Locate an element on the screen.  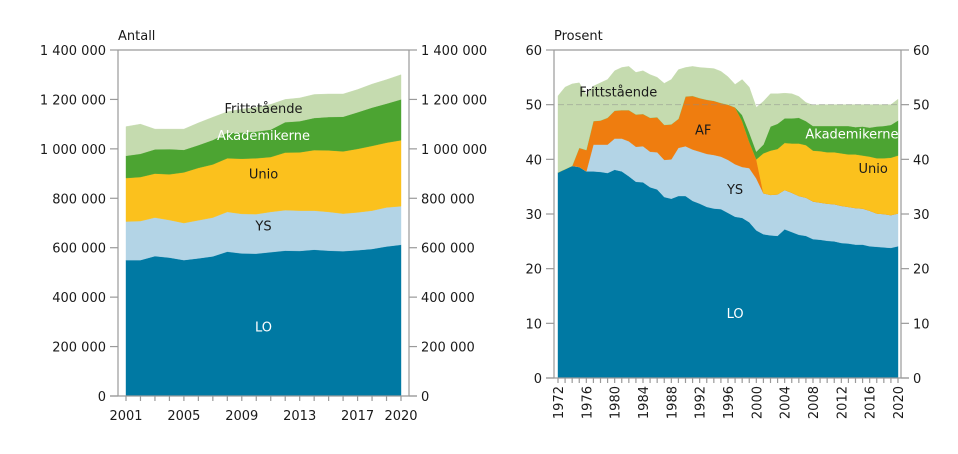
x-tick-label: 1972 is located at coordinates (559, 402).